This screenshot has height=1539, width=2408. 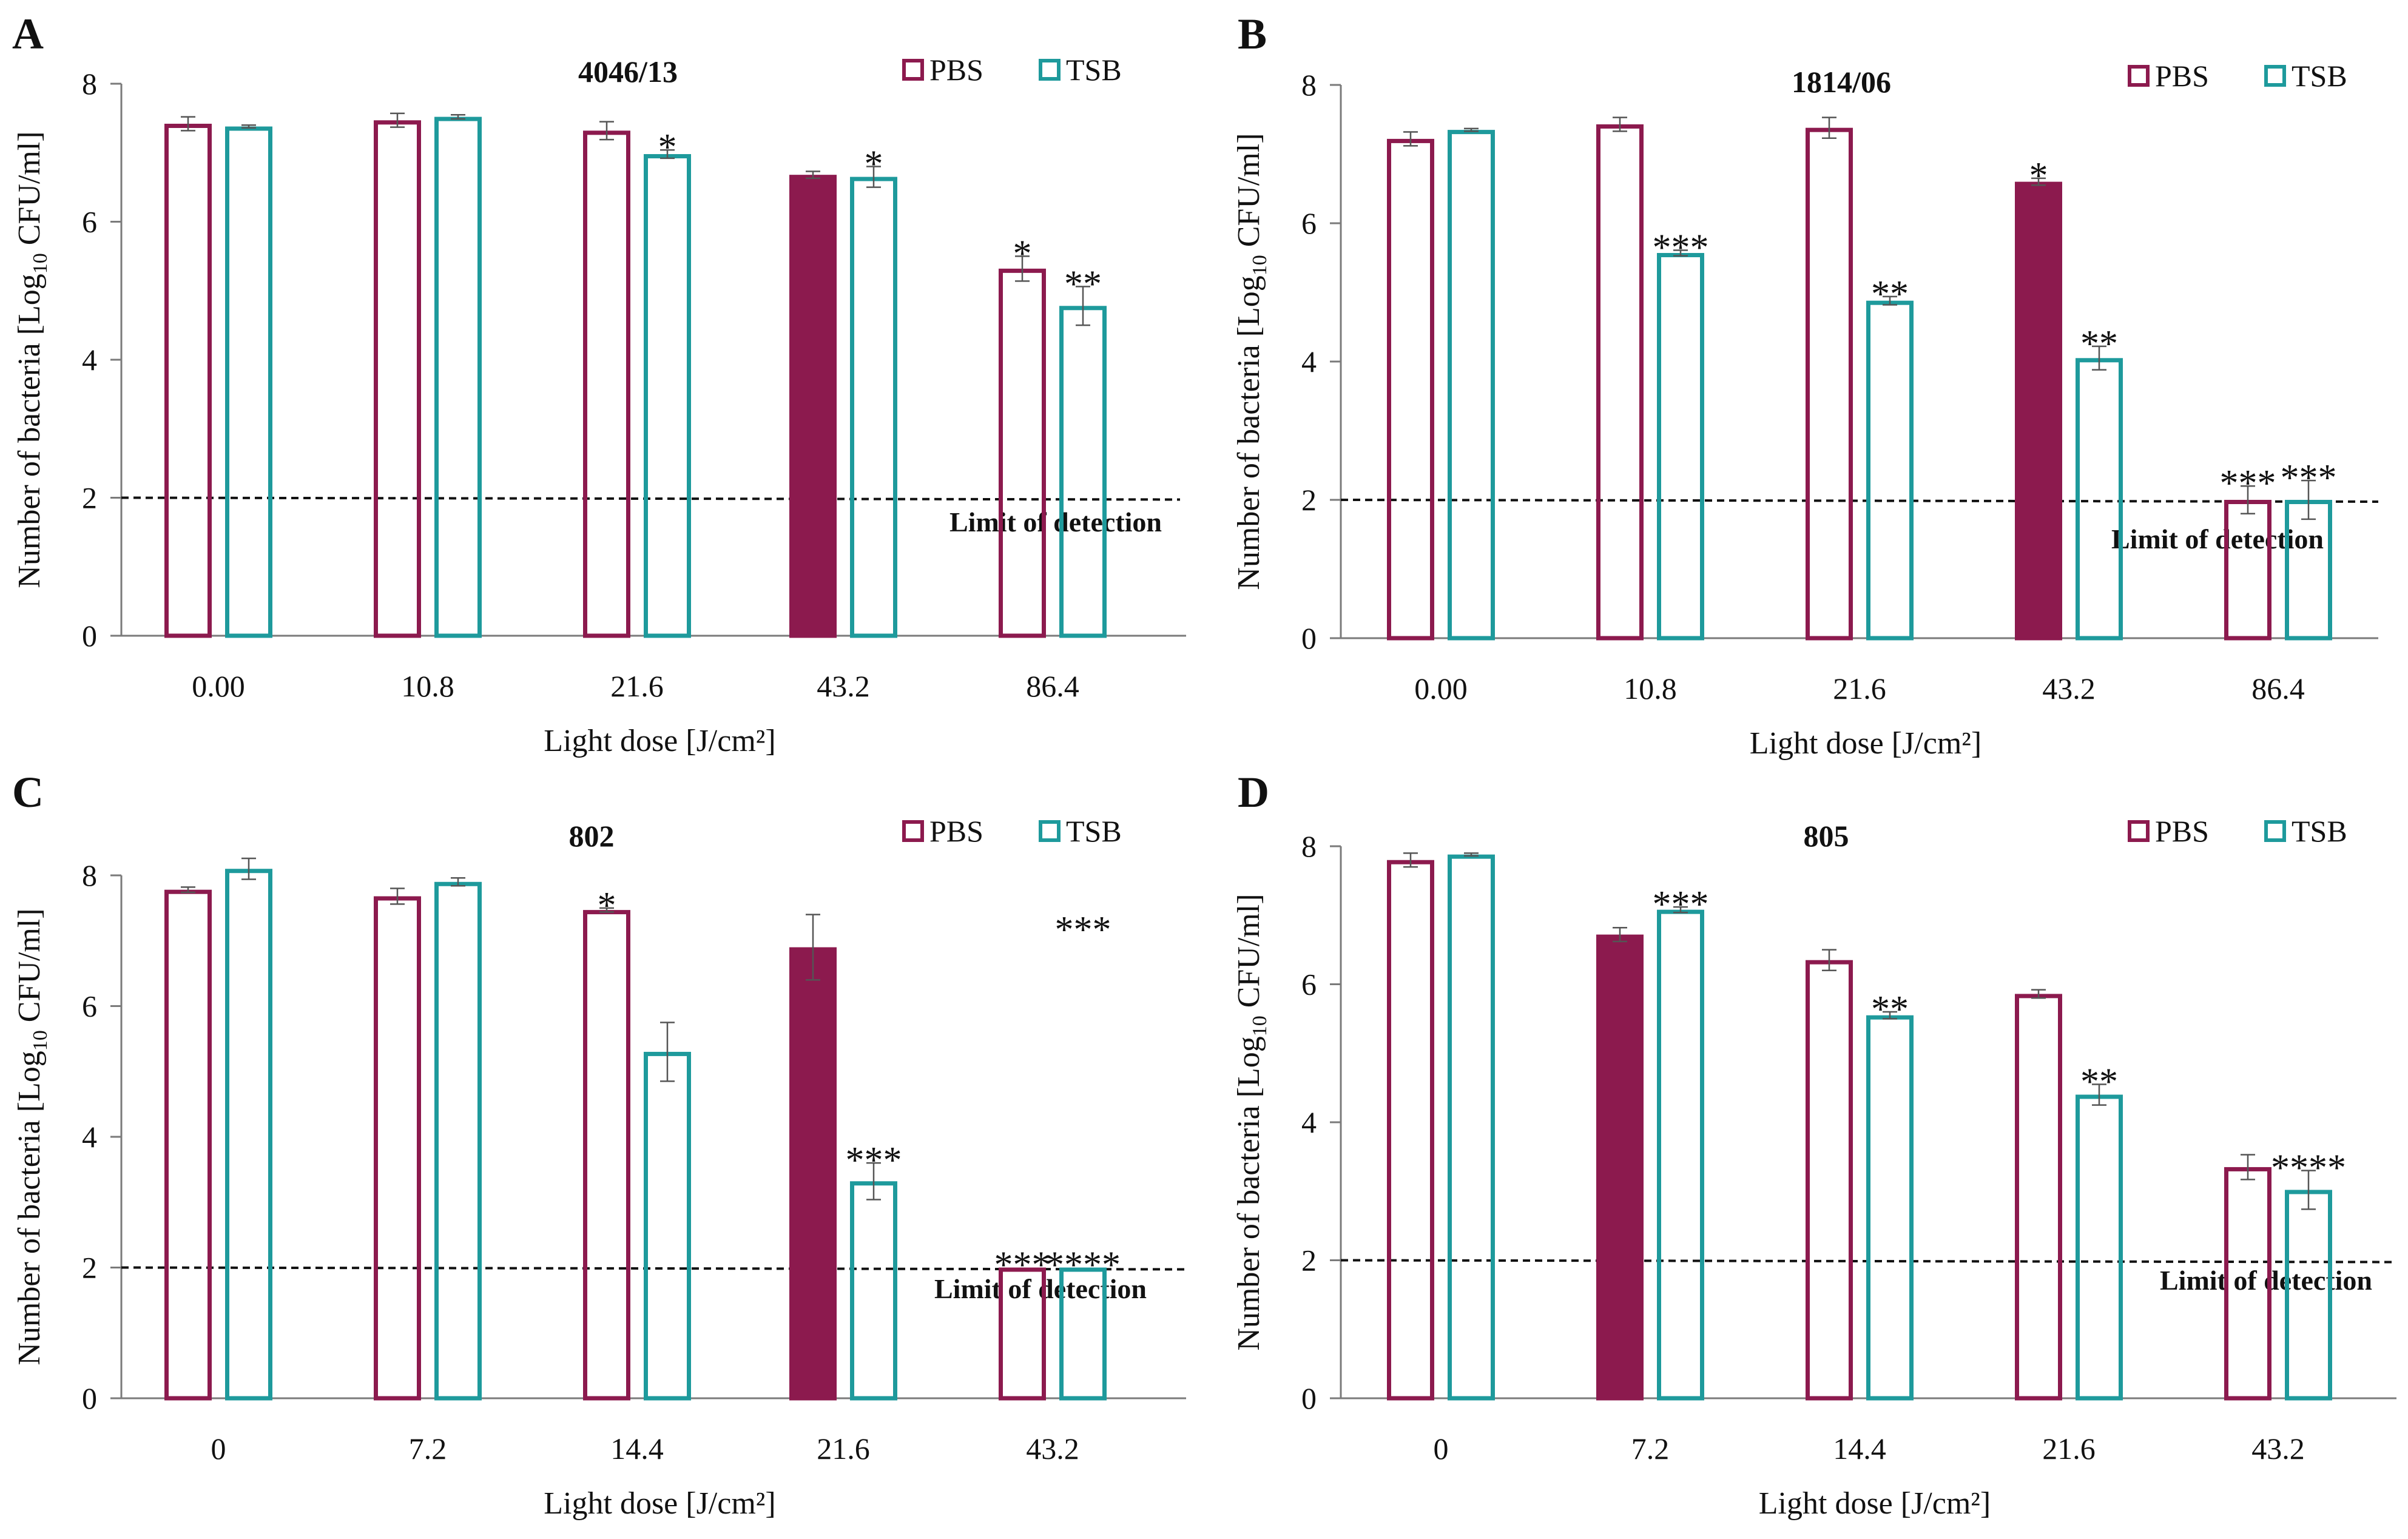 I want to click on lod-line, so click(x=1859, y=501).